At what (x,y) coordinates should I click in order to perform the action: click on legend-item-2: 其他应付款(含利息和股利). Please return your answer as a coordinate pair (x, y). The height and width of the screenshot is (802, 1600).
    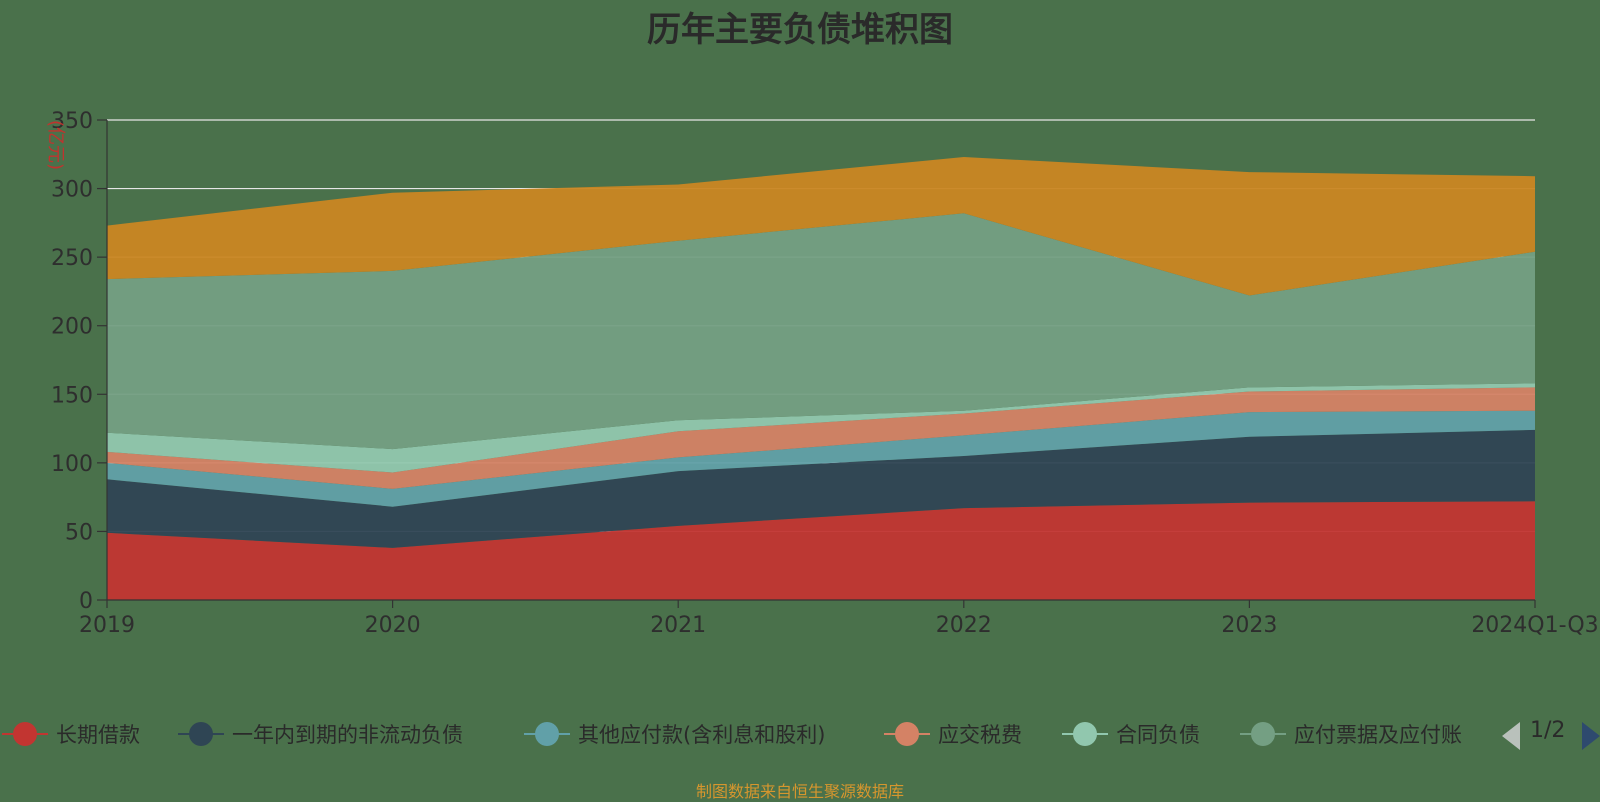
    Looking at the image, I should click on (673, 734).